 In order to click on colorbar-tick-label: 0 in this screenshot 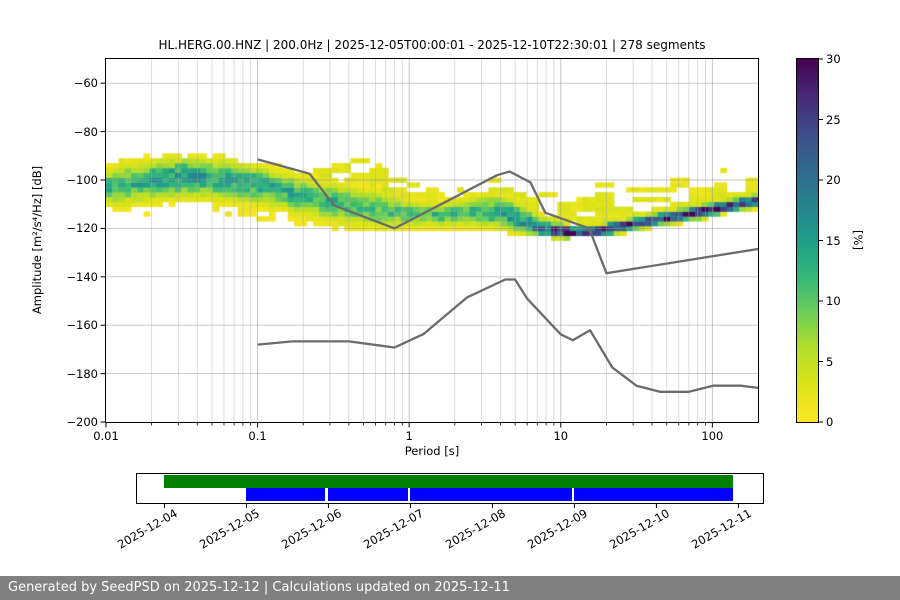, I will do `click(830, 422)`.